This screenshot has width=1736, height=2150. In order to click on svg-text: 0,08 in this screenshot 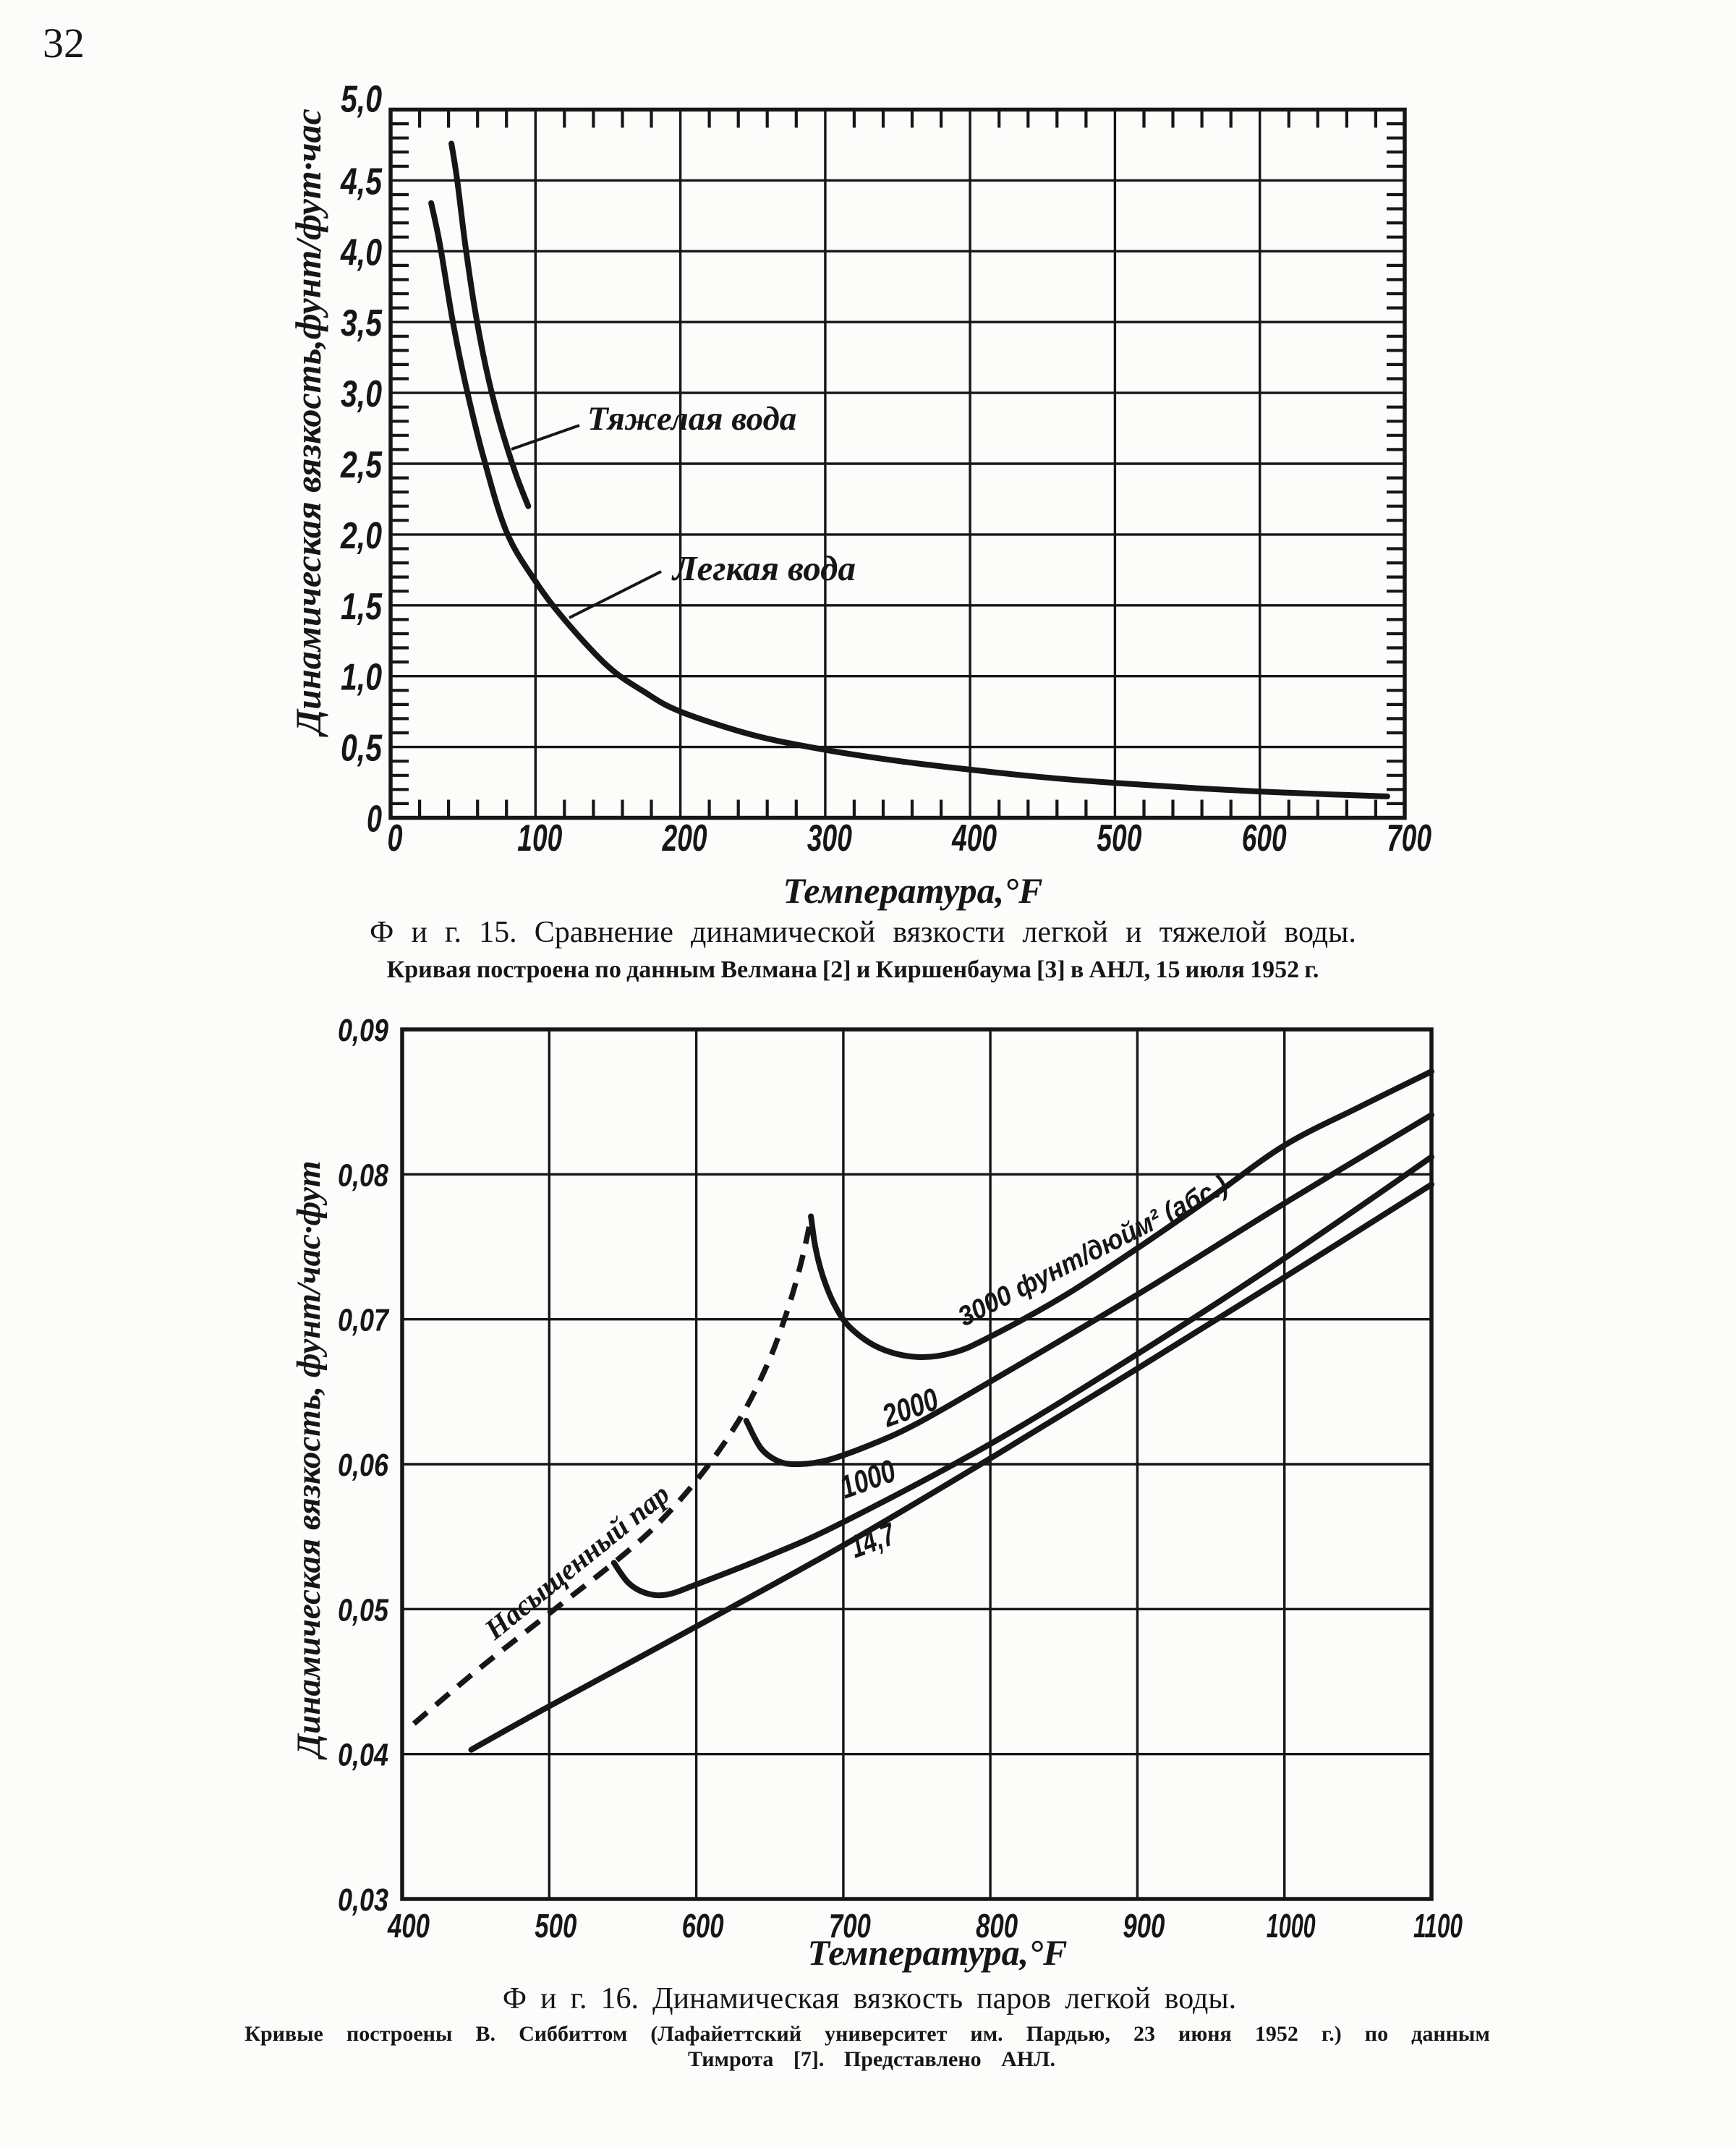, I will do `click(363, 1175)`.